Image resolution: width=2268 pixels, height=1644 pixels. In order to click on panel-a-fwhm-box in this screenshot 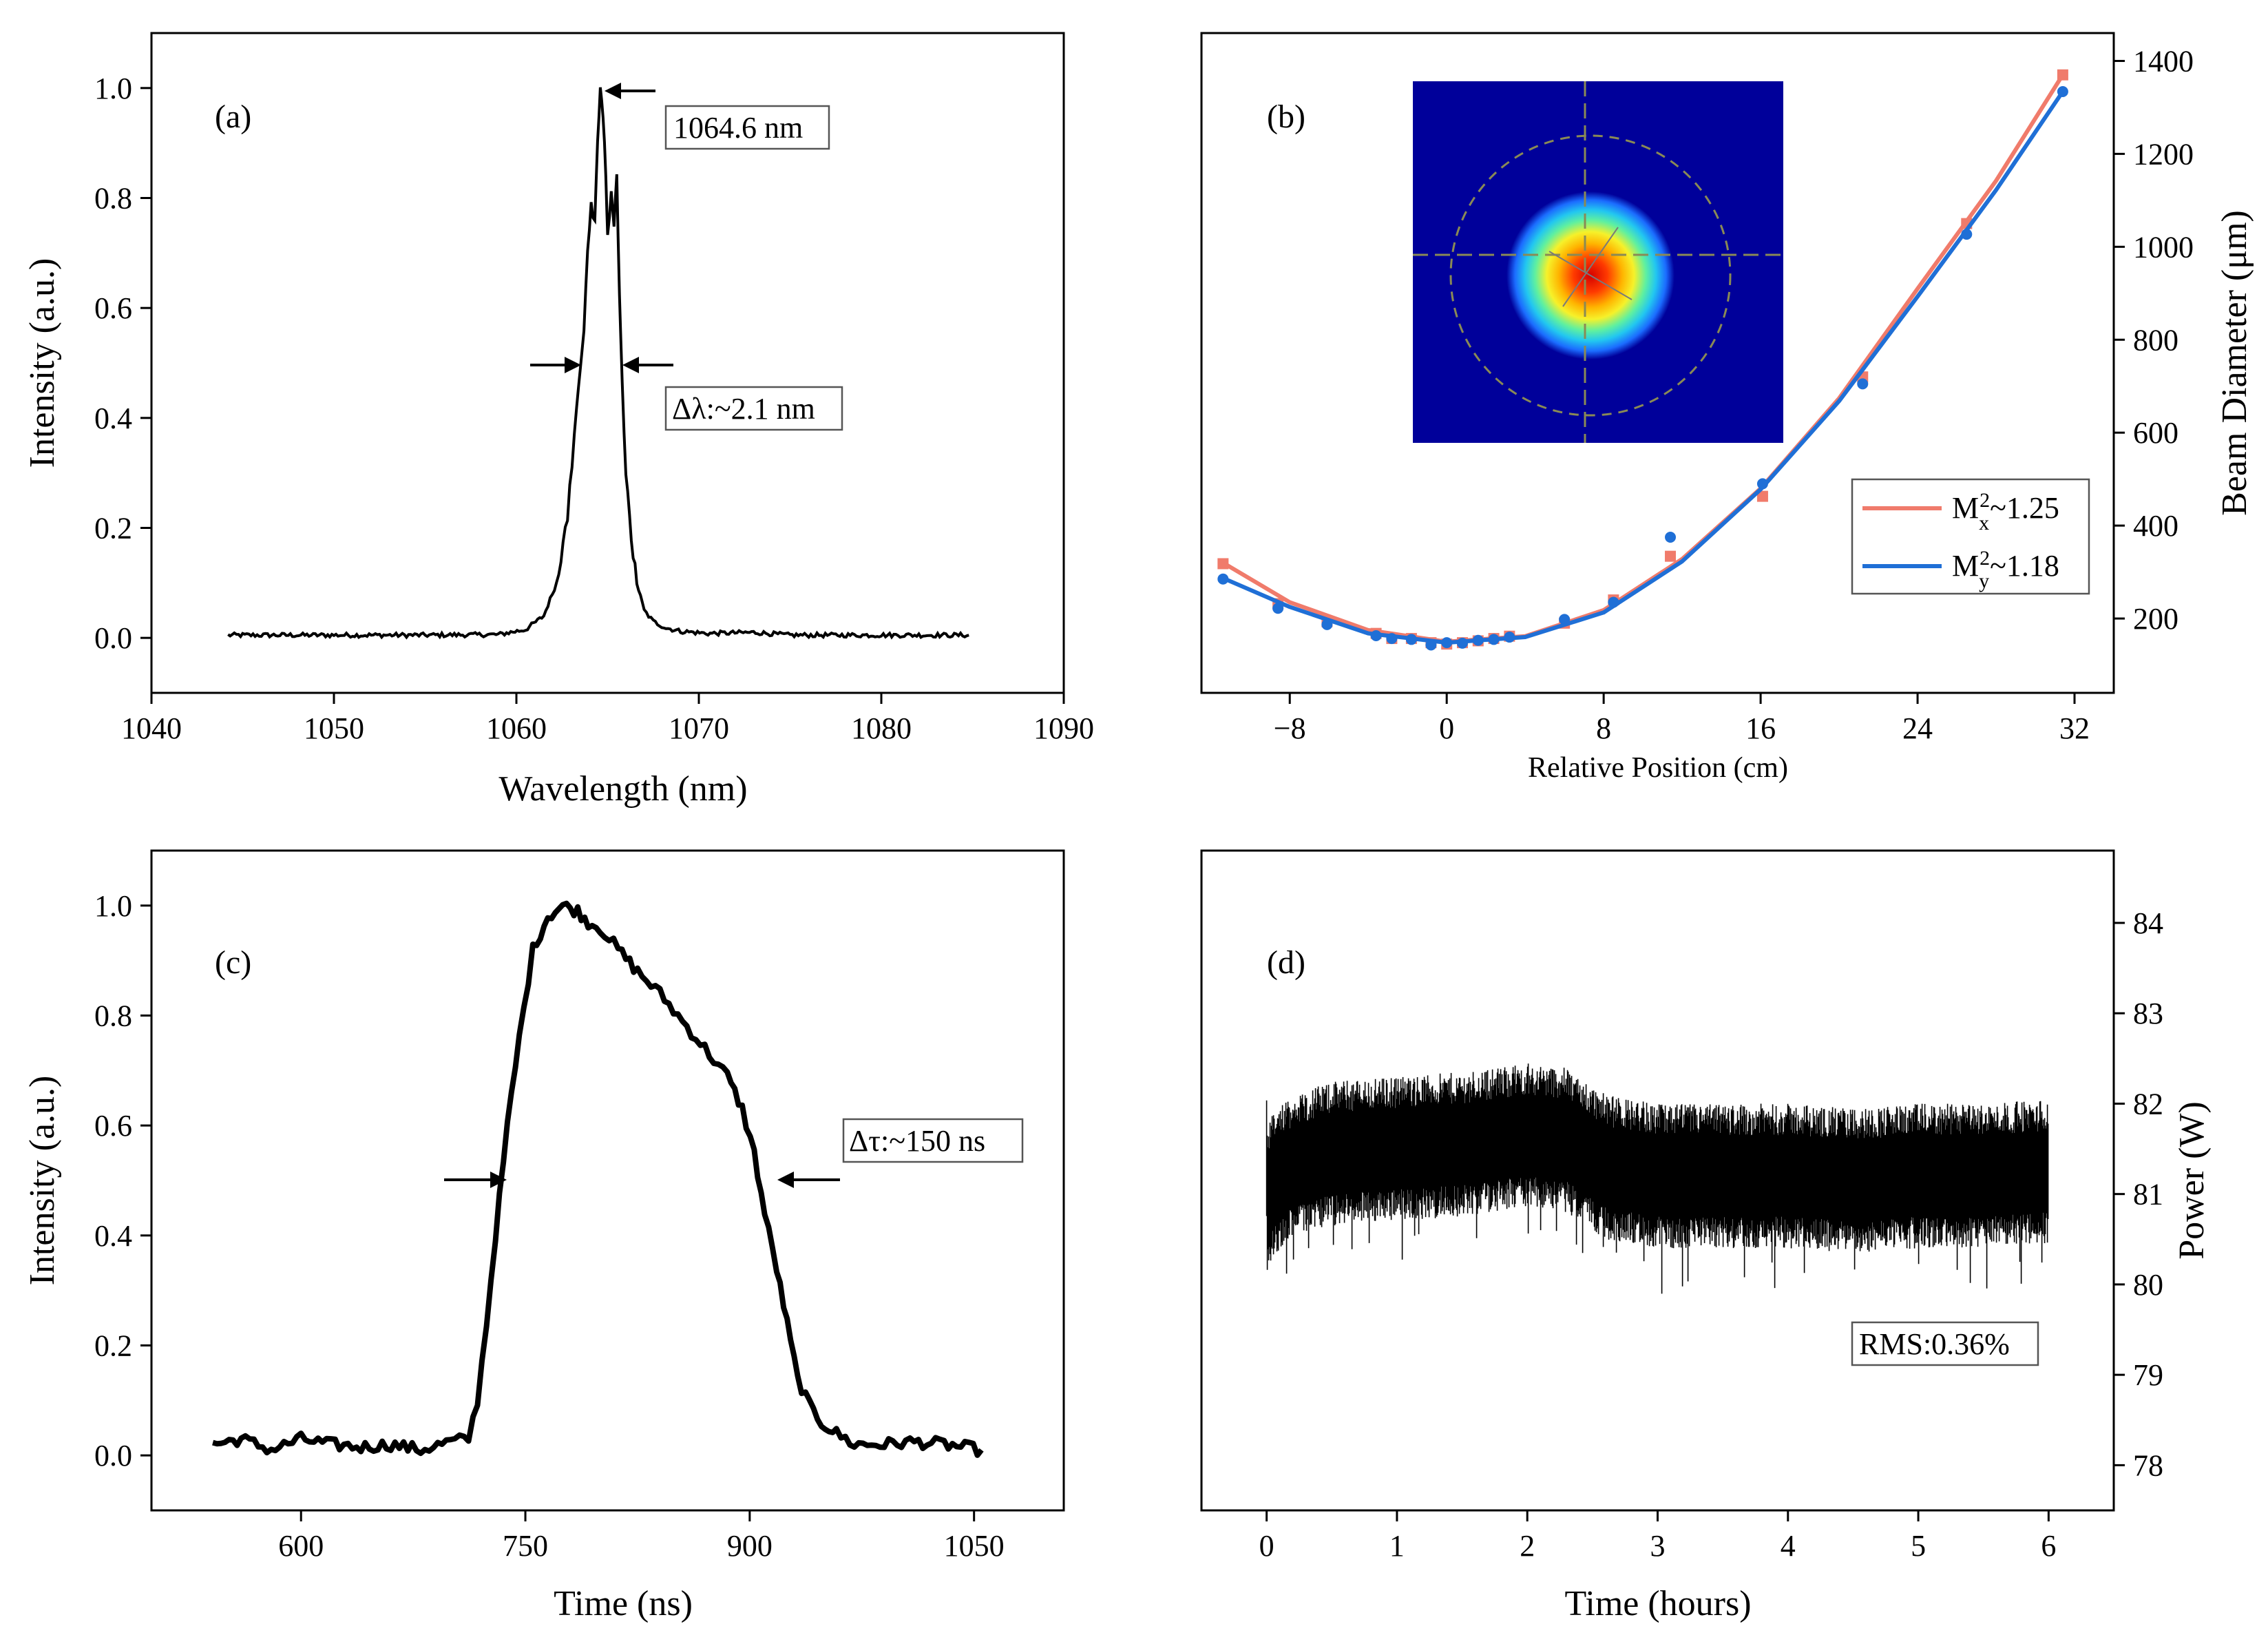, I will do `click(753, 408)`.